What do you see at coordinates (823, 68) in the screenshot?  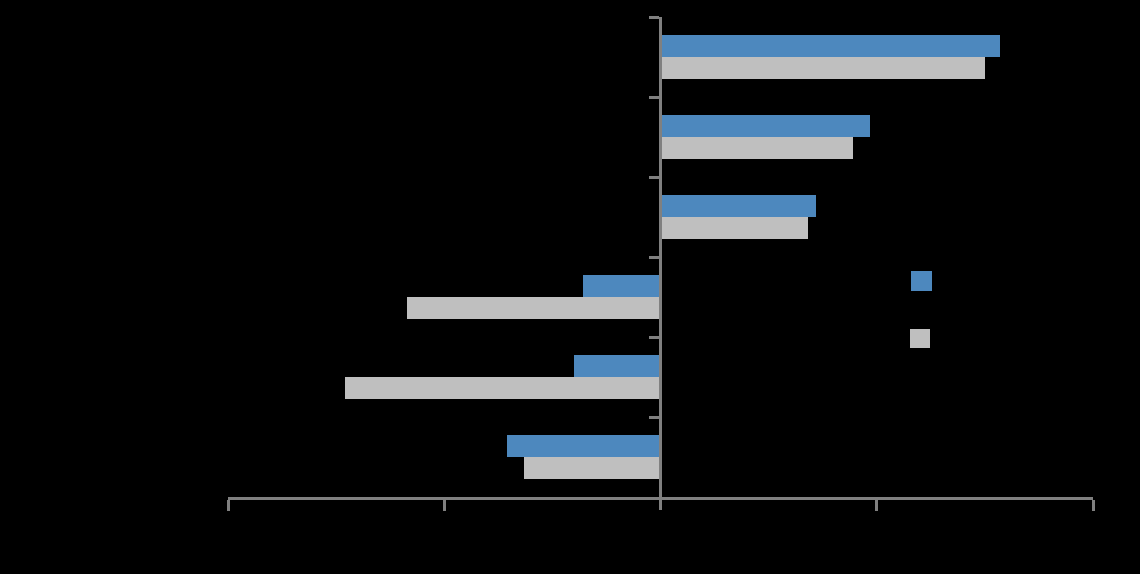 I see `bar-gray-series-cat1` at bounding box center [823, 68].